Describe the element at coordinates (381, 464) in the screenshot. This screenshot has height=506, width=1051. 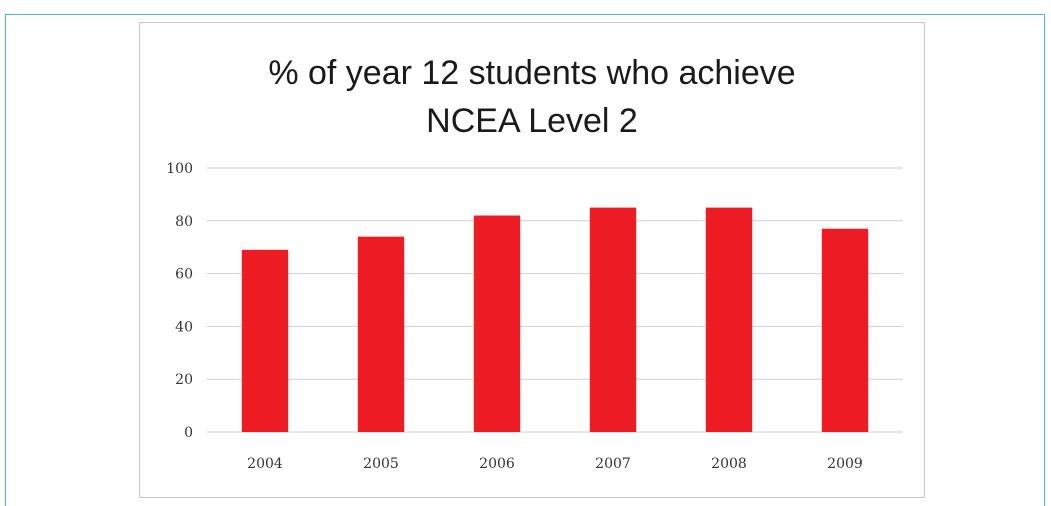
I see `x-tick-label: 2005` at that location.